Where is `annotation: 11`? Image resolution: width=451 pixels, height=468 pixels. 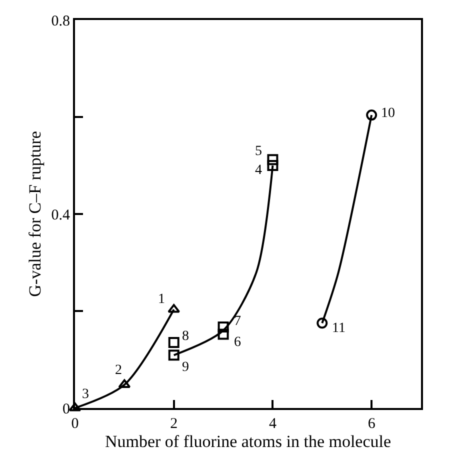 annotation: 11 is located at coordinates (339, 328).